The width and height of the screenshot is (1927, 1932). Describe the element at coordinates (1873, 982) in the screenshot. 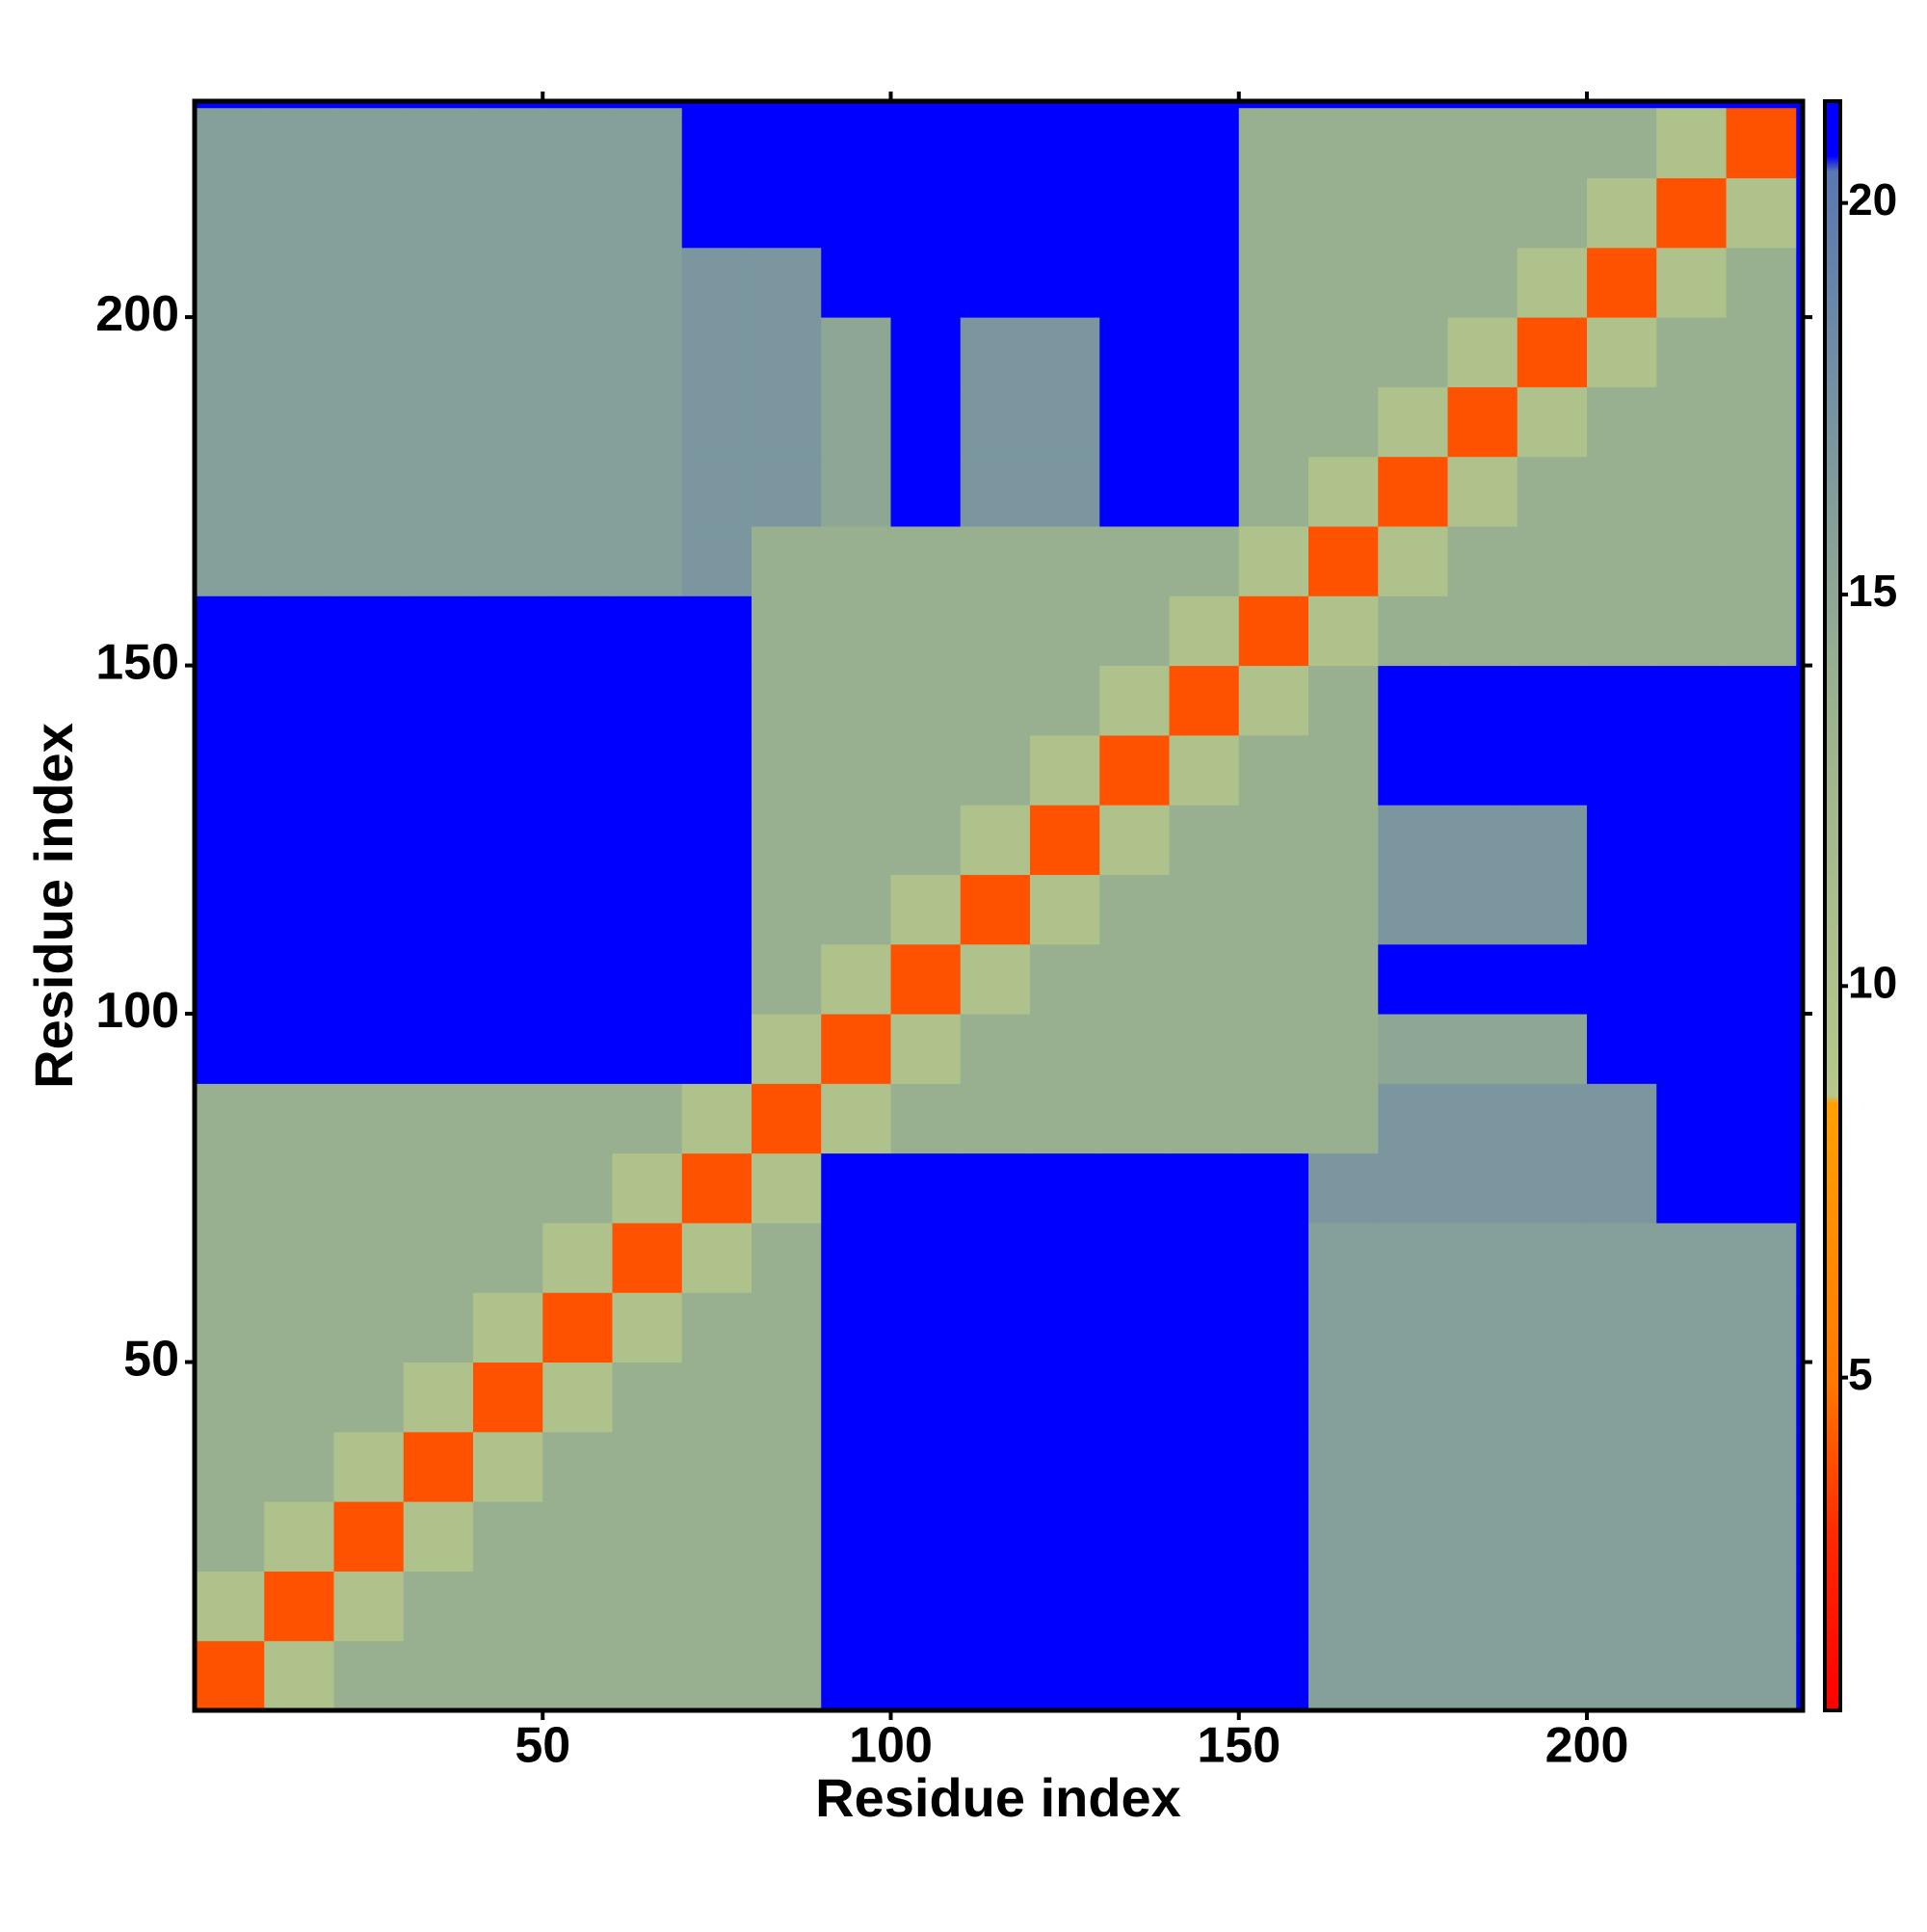

I see `colorbar-tick-label: 10` at that location.